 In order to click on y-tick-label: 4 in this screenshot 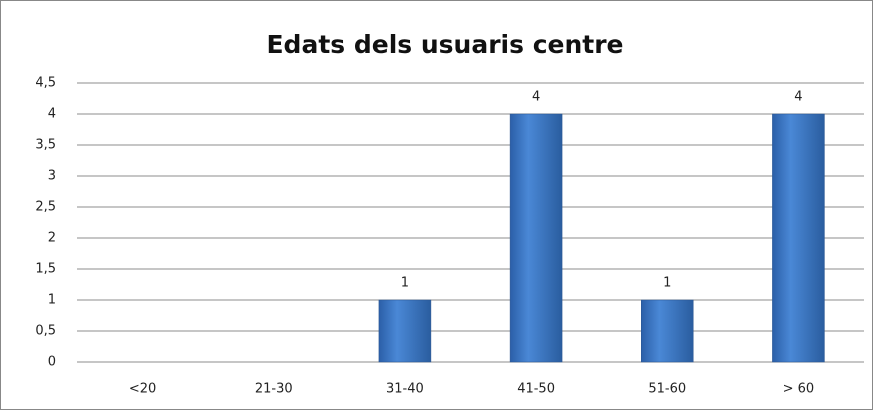, I will do `click(52, 114)`.